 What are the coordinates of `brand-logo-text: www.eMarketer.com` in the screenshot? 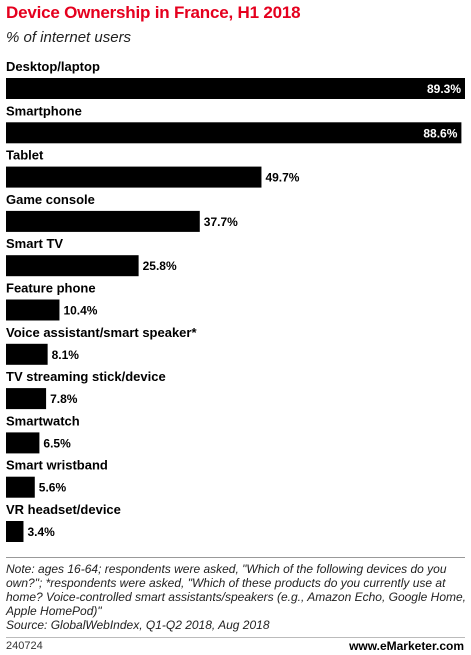 It's located at (406, 646).